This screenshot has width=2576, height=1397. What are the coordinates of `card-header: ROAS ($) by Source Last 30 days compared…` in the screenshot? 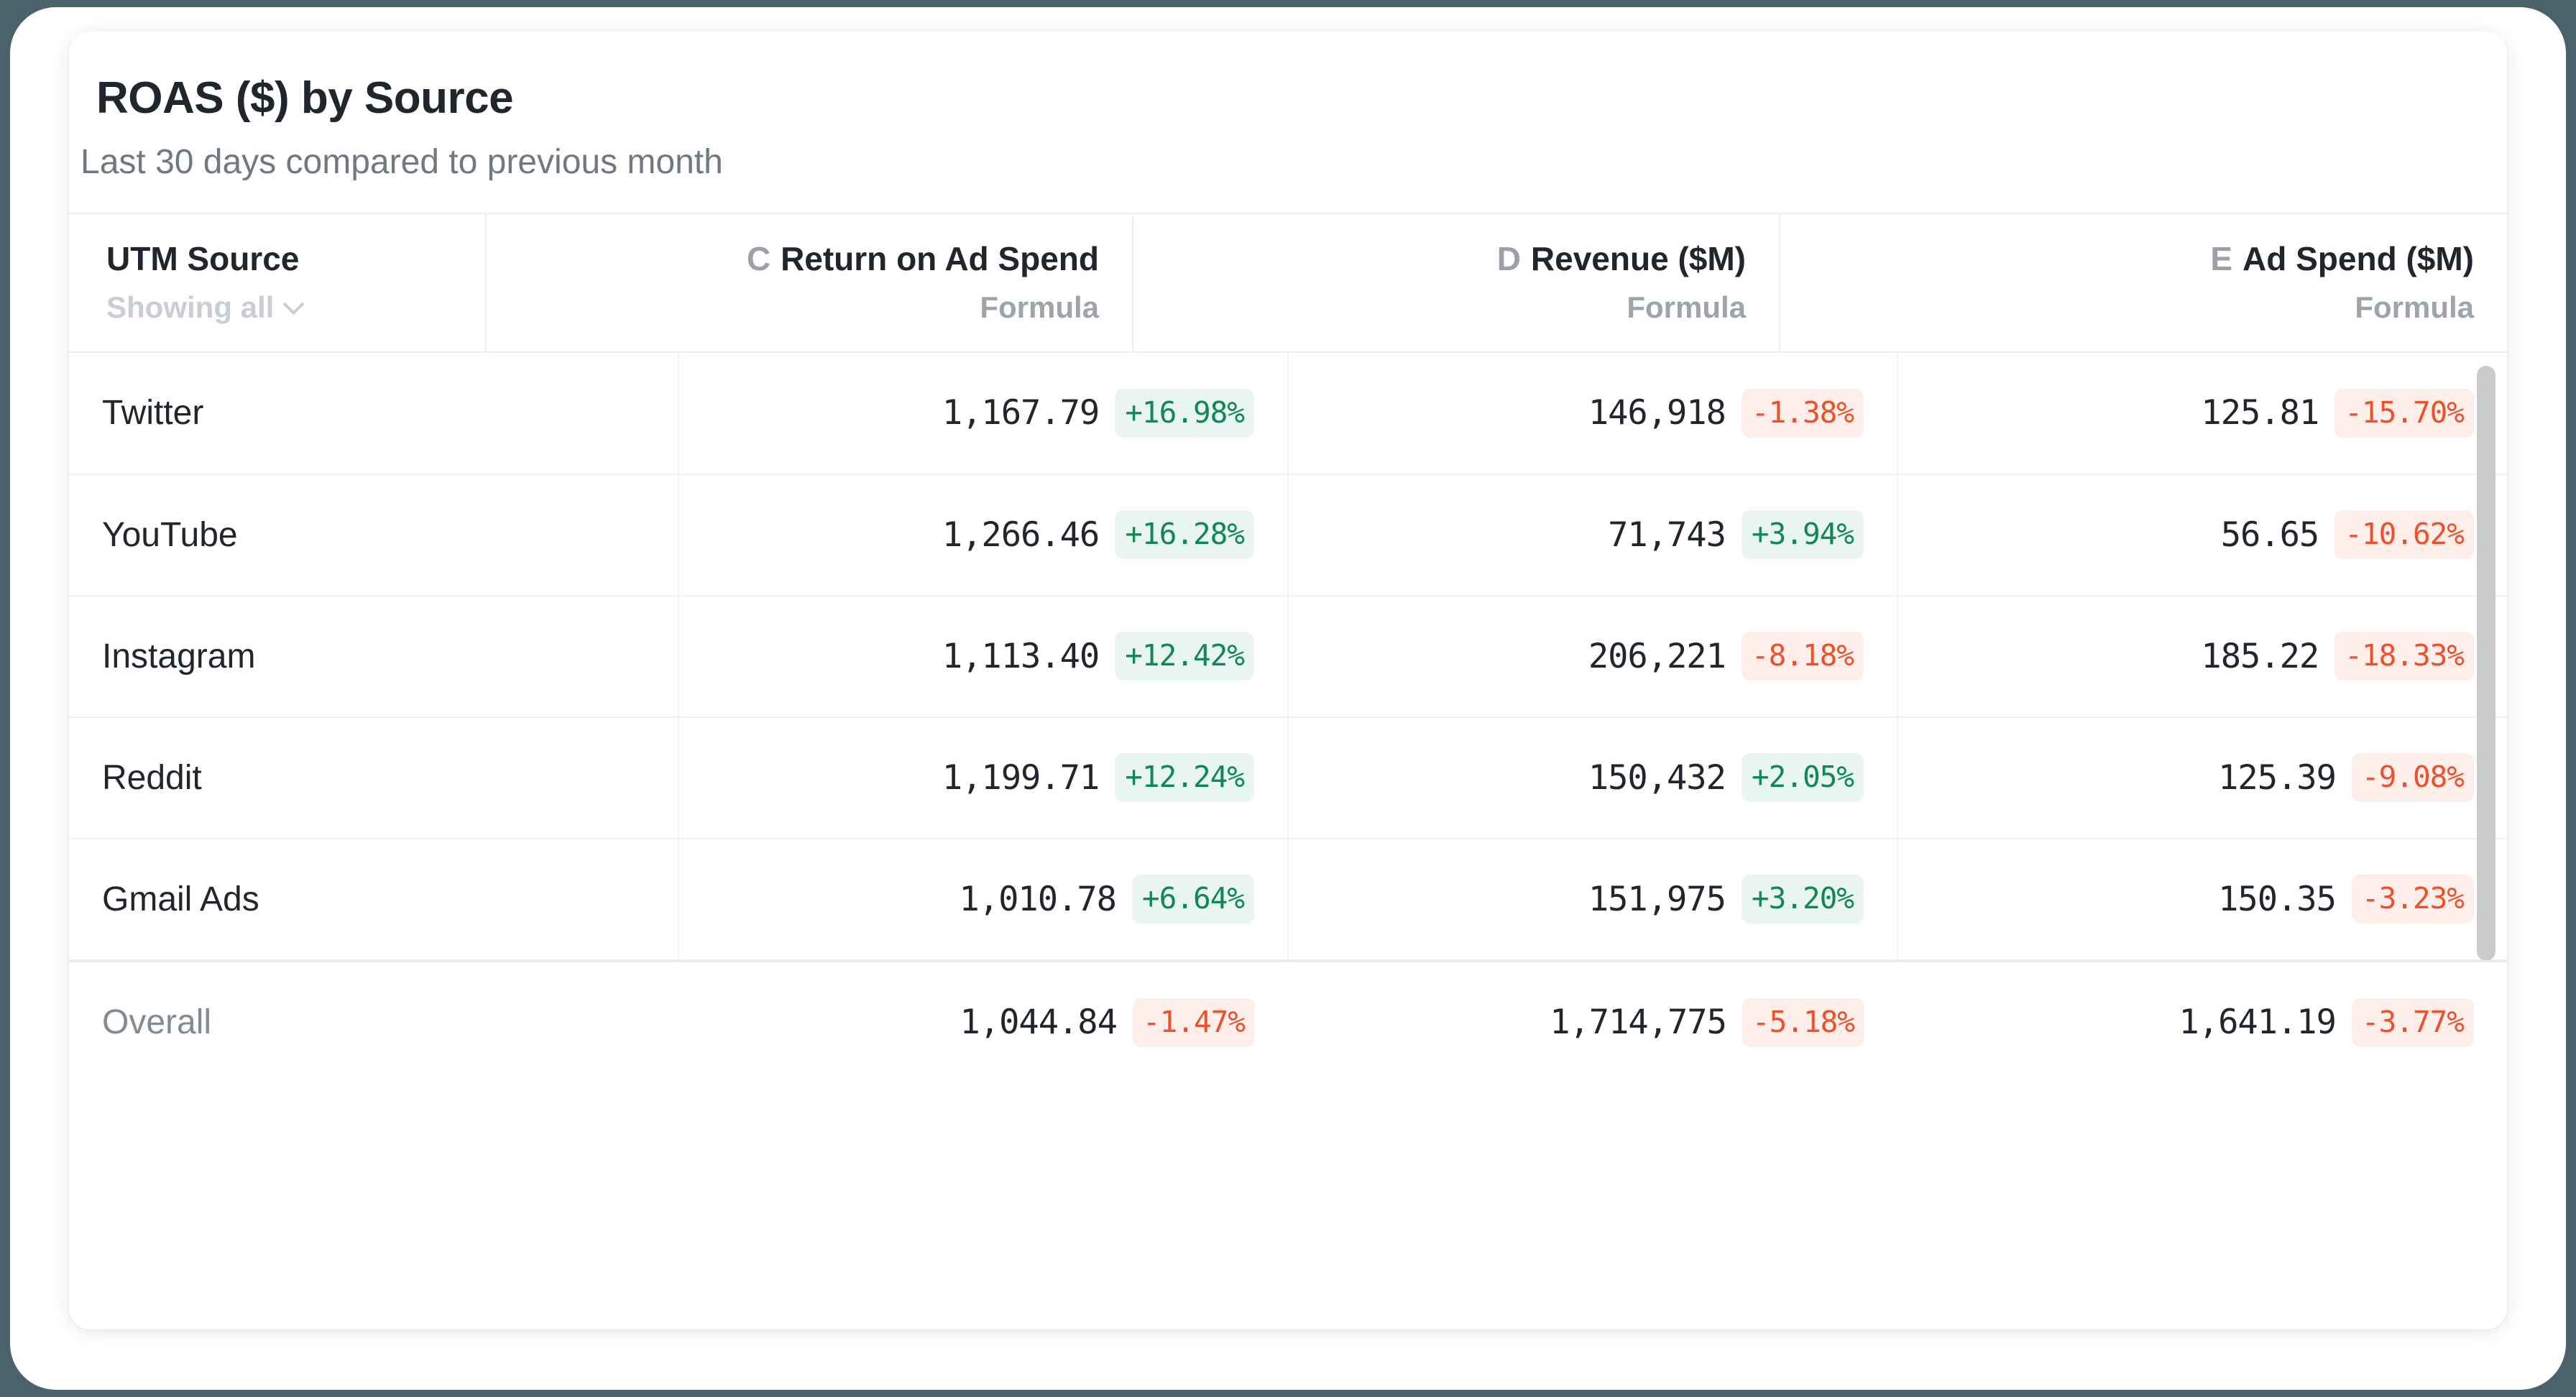 It's located at (1288, 106).